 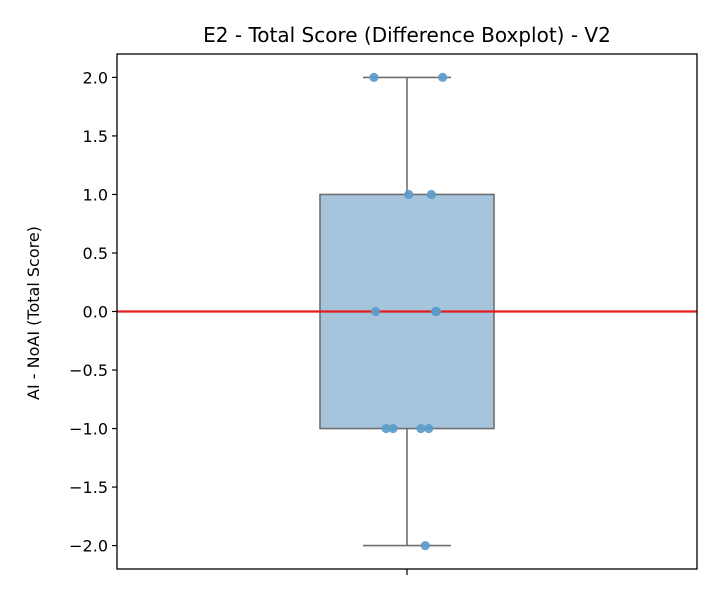 I want to click on y-tick-label: 0.0, so click(x=95, y=312).